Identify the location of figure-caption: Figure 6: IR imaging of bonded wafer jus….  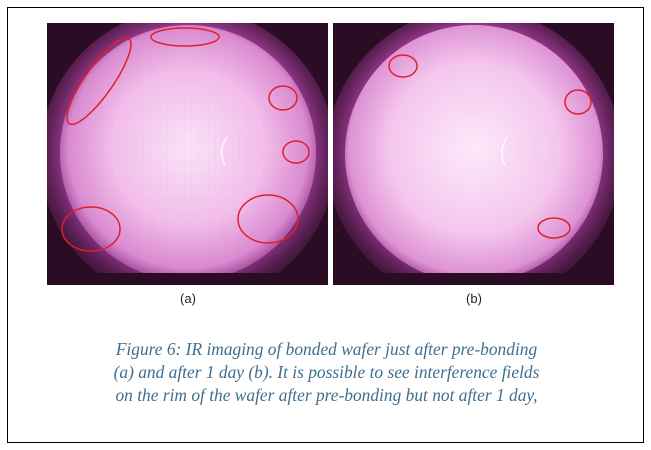
(326, 372).